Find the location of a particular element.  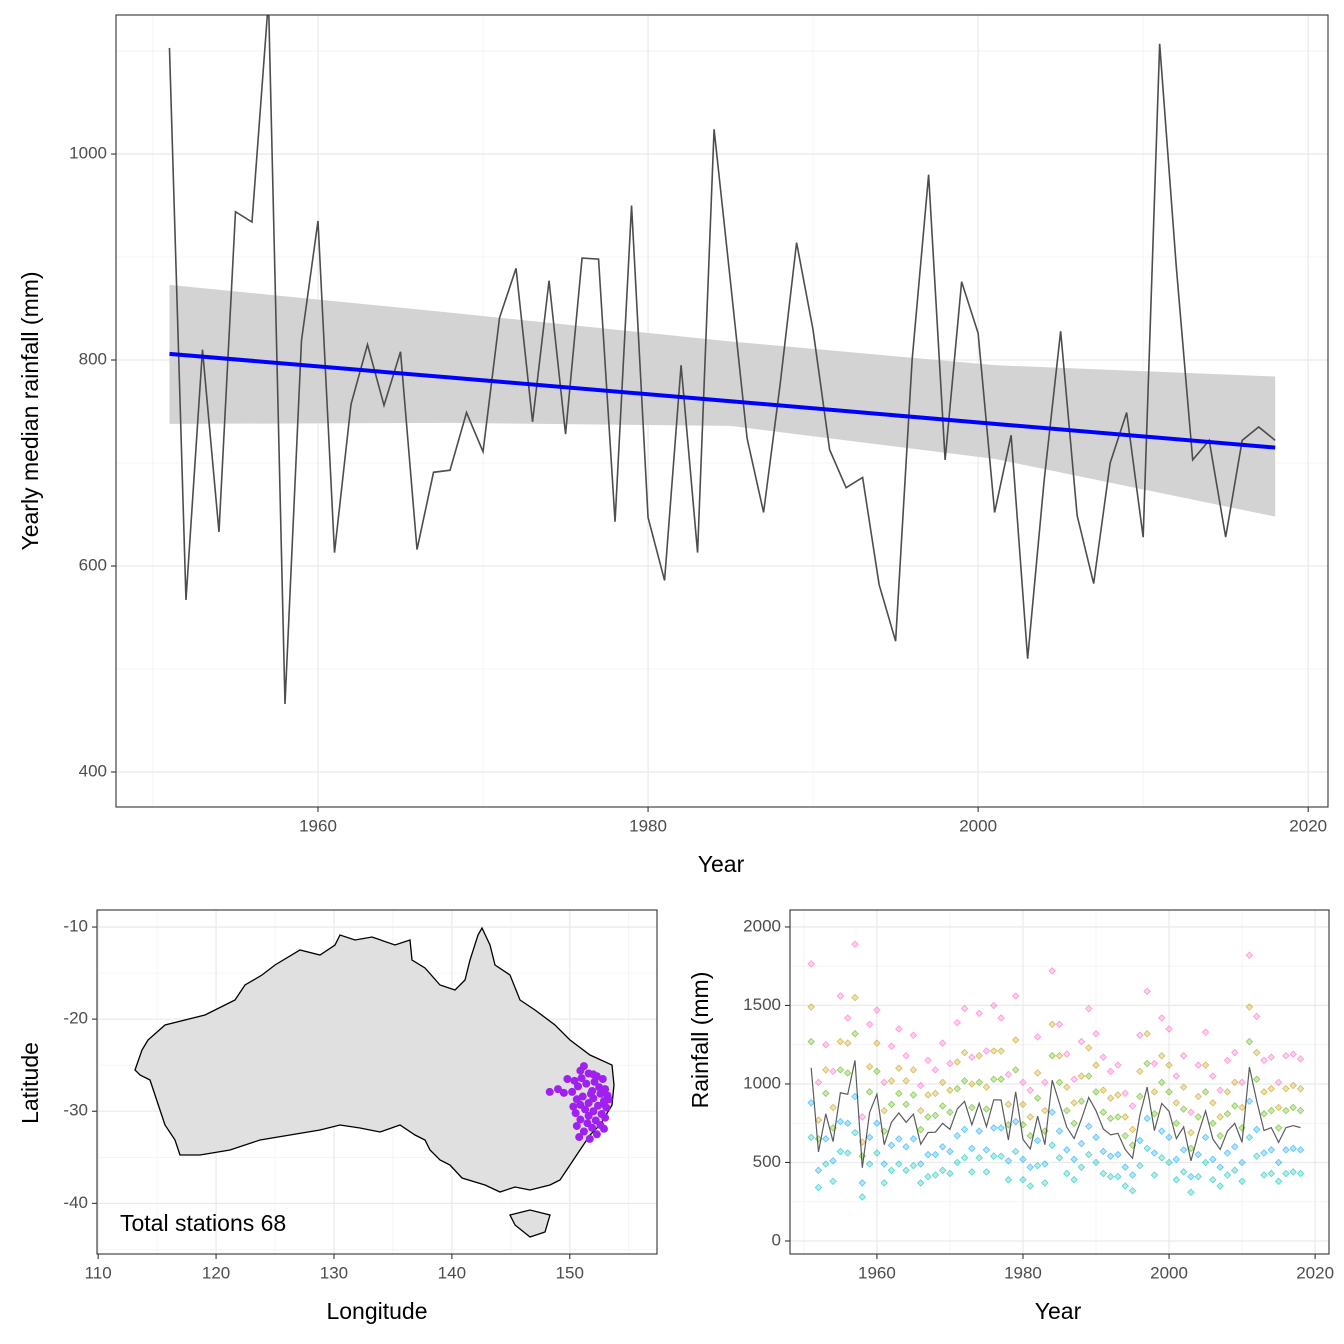

y-axis-title: Rainfall (mm) is located at coordinates (700, 1040).